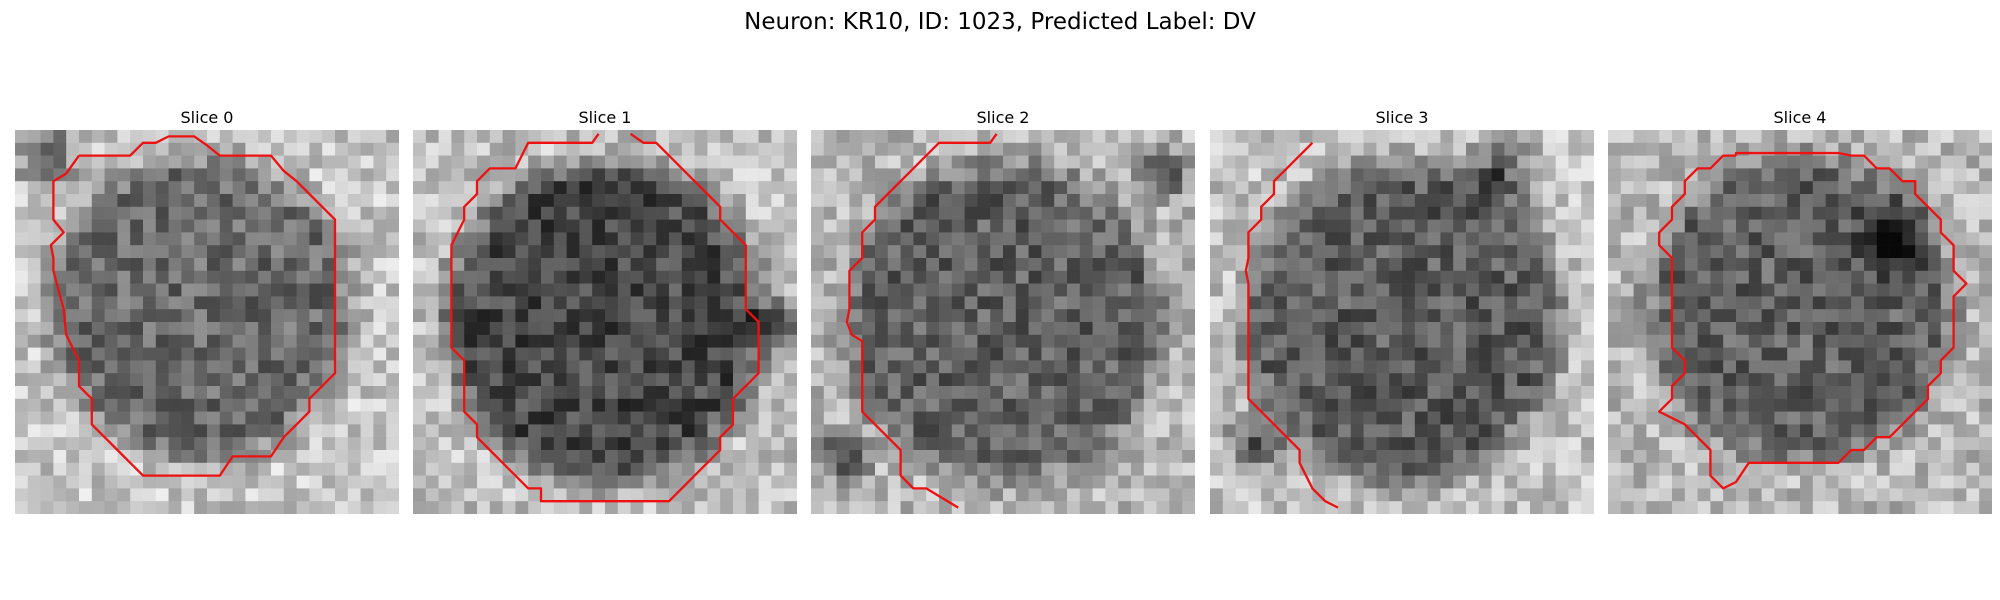 Image resolution: width=2000 pixels, height=600 pixels. I want to click on slice-panel-4: Slice 4, so click(1800, 311).